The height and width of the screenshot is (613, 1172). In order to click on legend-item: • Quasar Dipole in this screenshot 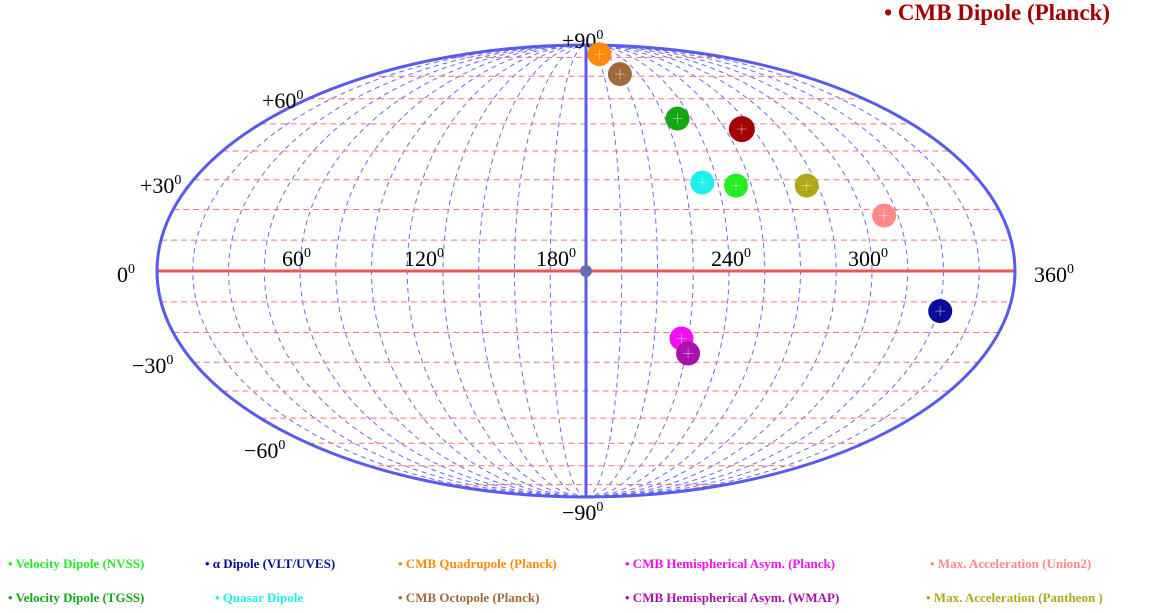, I will do `click(259, 597)`.